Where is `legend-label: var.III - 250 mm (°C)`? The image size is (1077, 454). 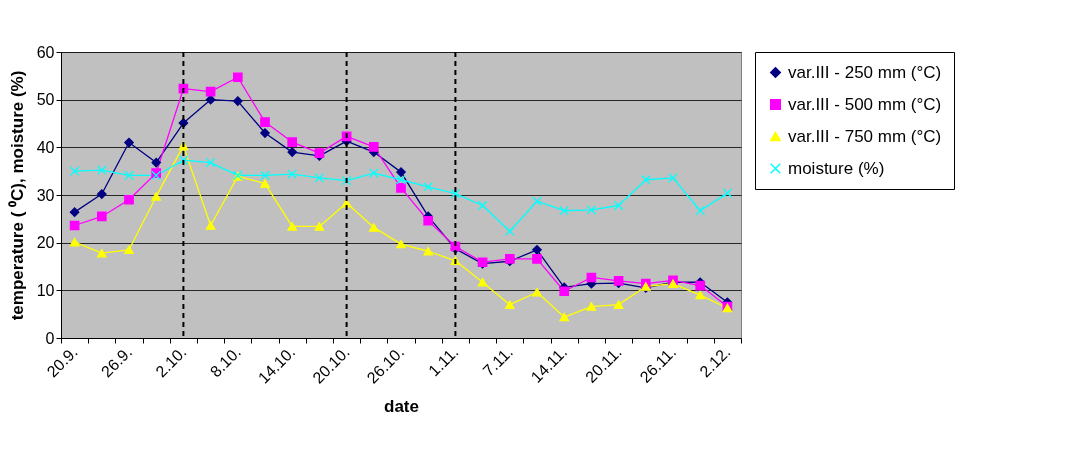
legend-label: var.III - 250 mm (°C) is located at coordinates (865, 72).